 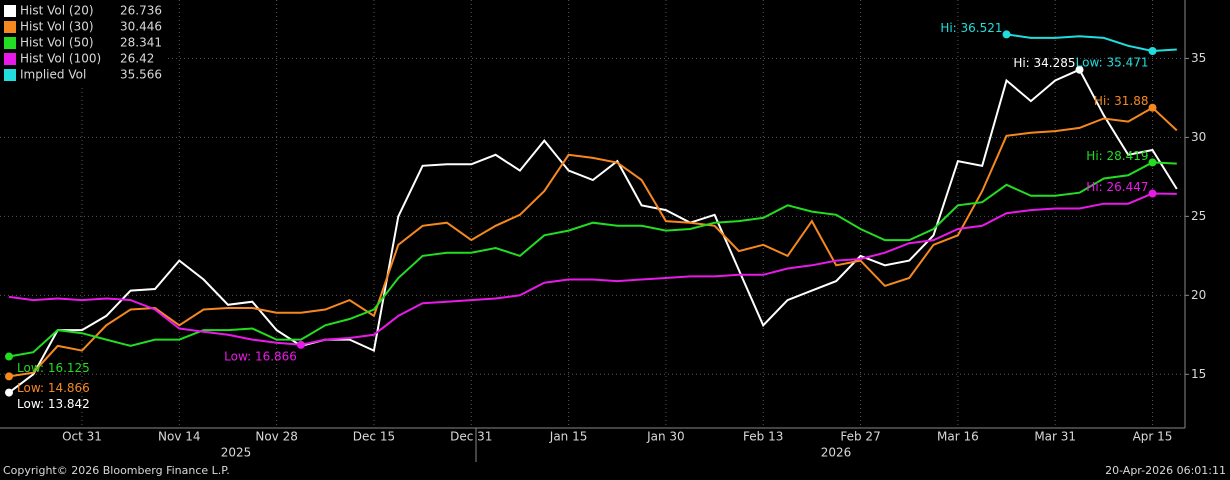 I want to click on legend-value: 35.566, so click(x=141, y=75).